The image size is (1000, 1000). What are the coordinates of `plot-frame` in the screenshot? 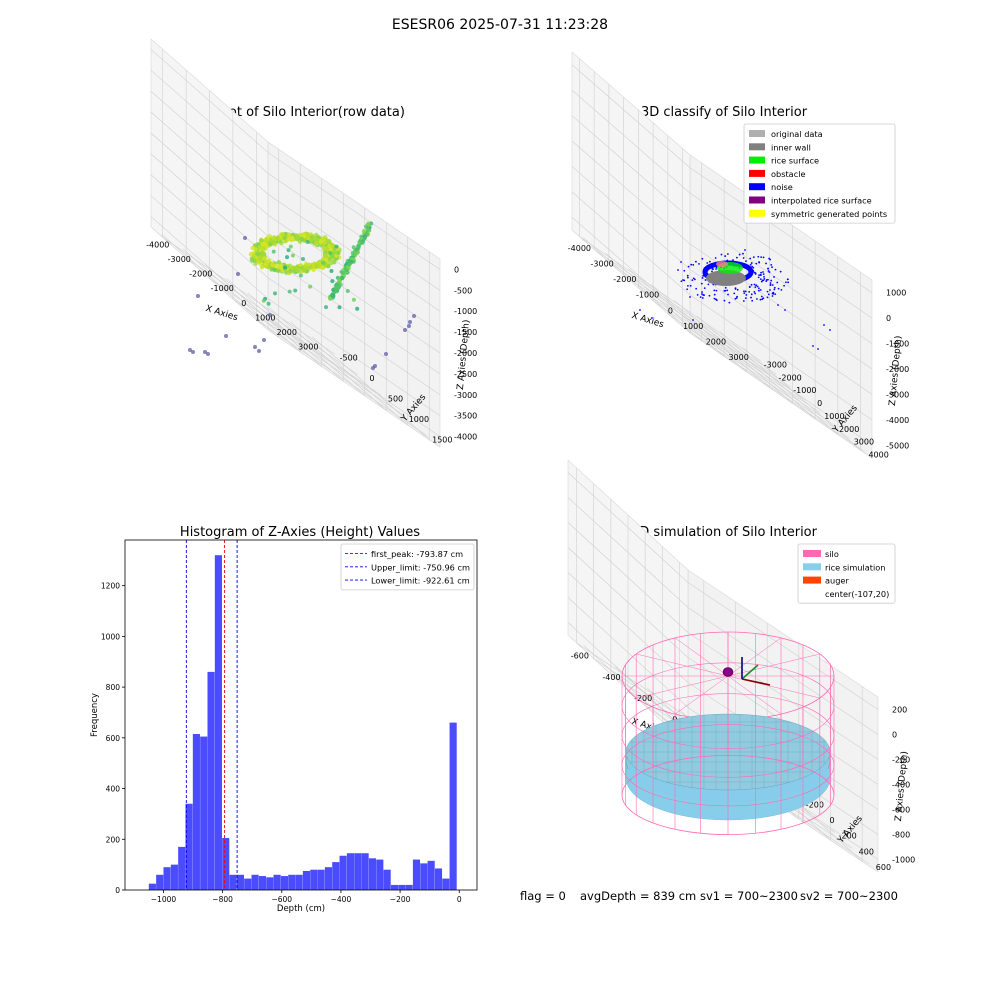 It's located at (301, 715).